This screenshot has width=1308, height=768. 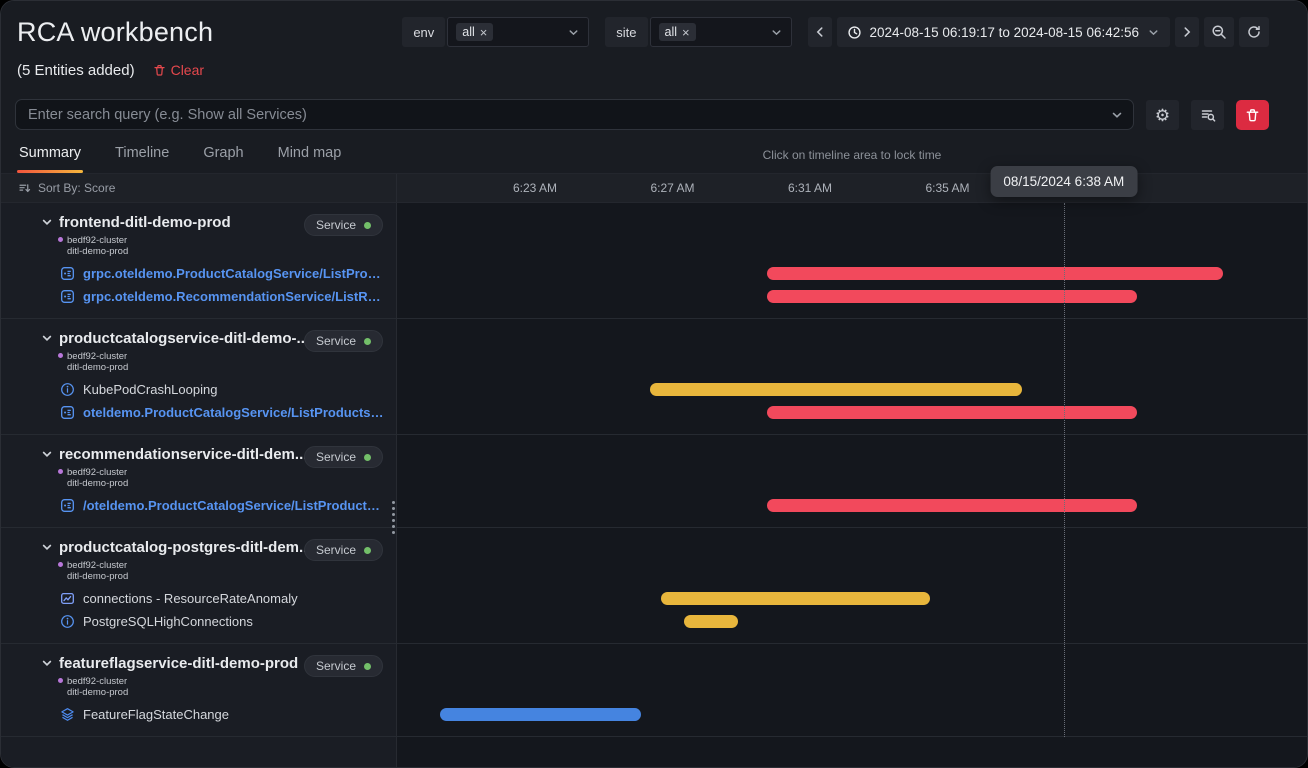 I want to click on time-tick-label: 6:27 AM, so click(x=672, y=188).